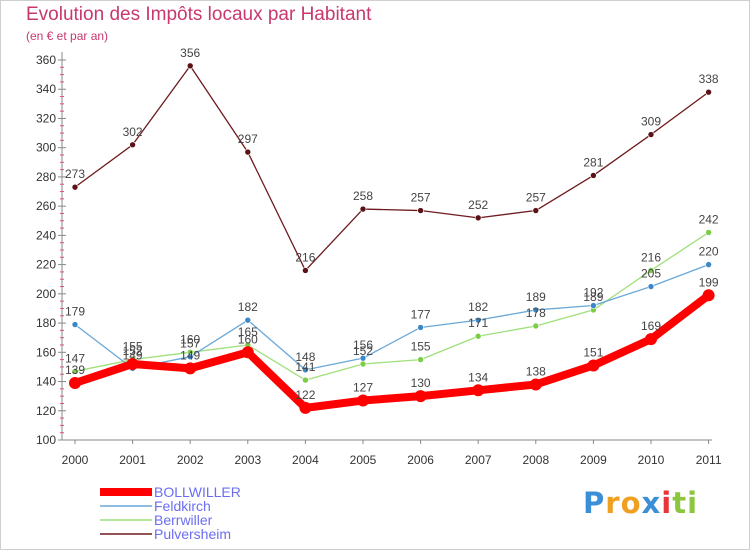 This screenshot has height=550, width=750. What do you see at coordinates (363, 460) in the screenshot?
I see `x-tick-label: 2005` at bounding box center [363, 460].